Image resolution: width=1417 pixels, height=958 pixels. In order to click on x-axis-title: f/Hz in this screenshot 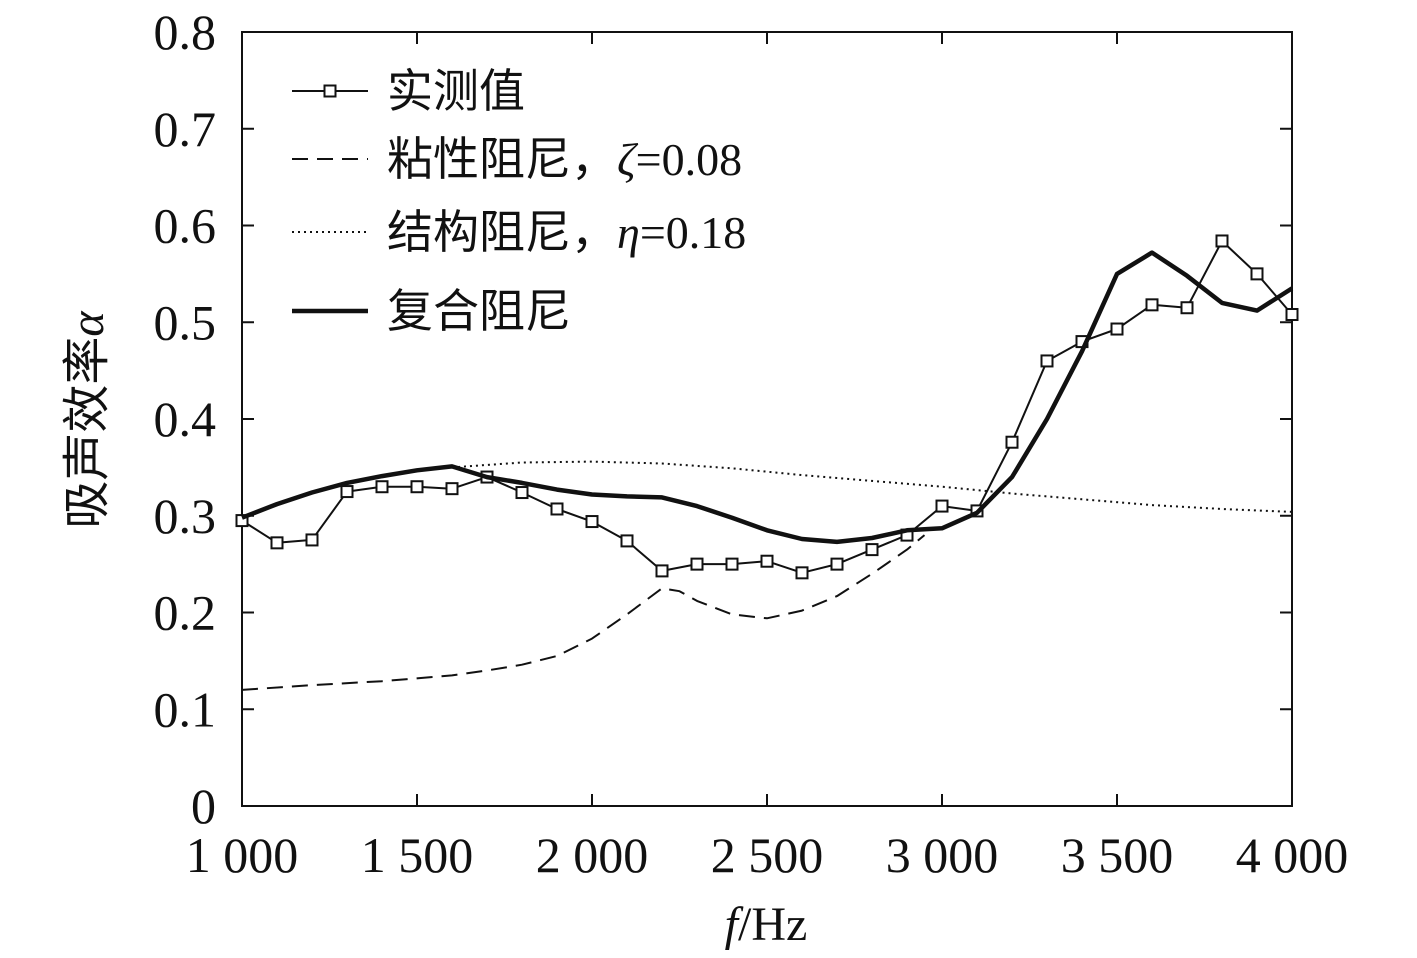, I will do `click(766, 924)`.